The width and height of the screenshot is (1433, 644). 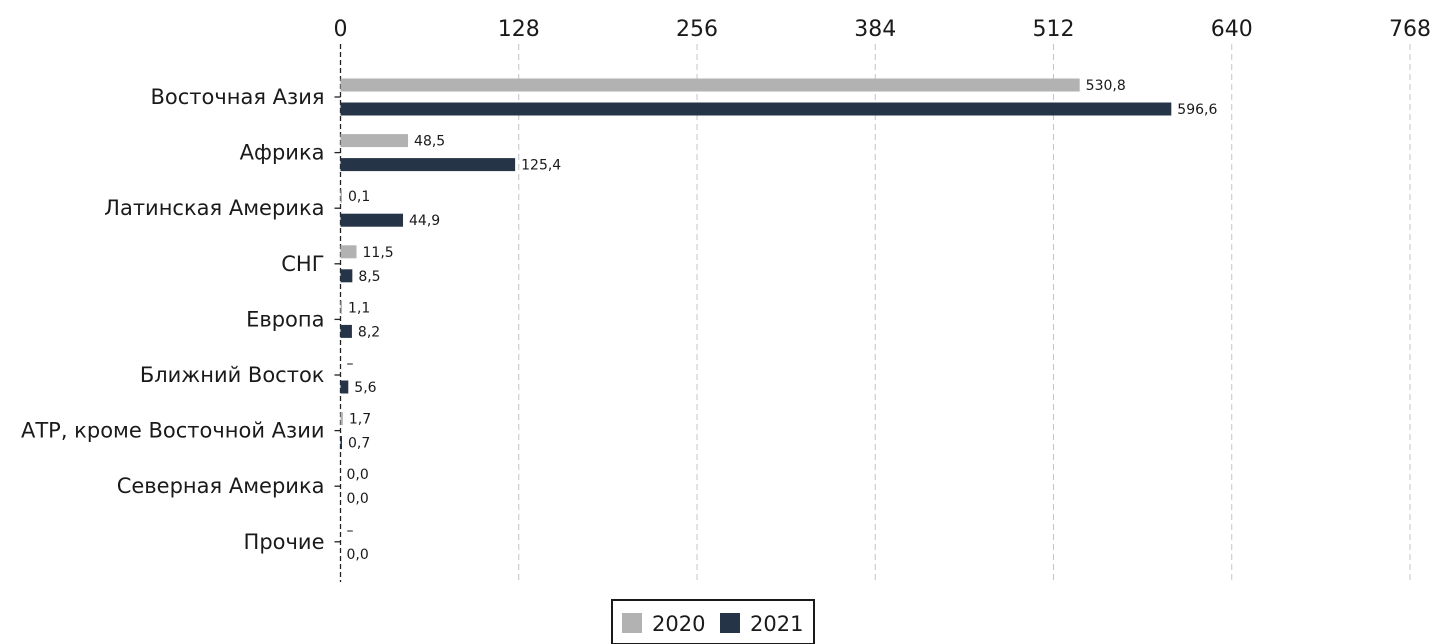 I want to click on x-tick-label: 128, so click(x=519, y=29).